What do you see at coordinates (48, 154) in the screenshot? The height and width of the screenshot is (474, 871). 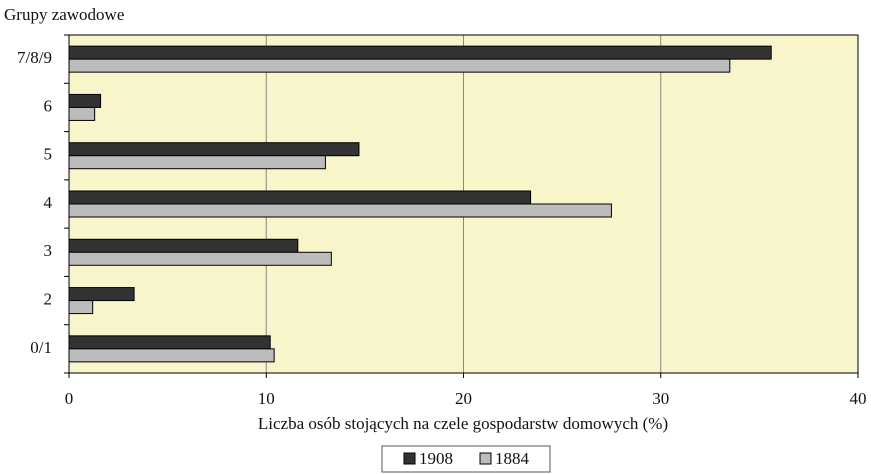 I see `y-tick-label: 5` at bounding box center [48, 154].